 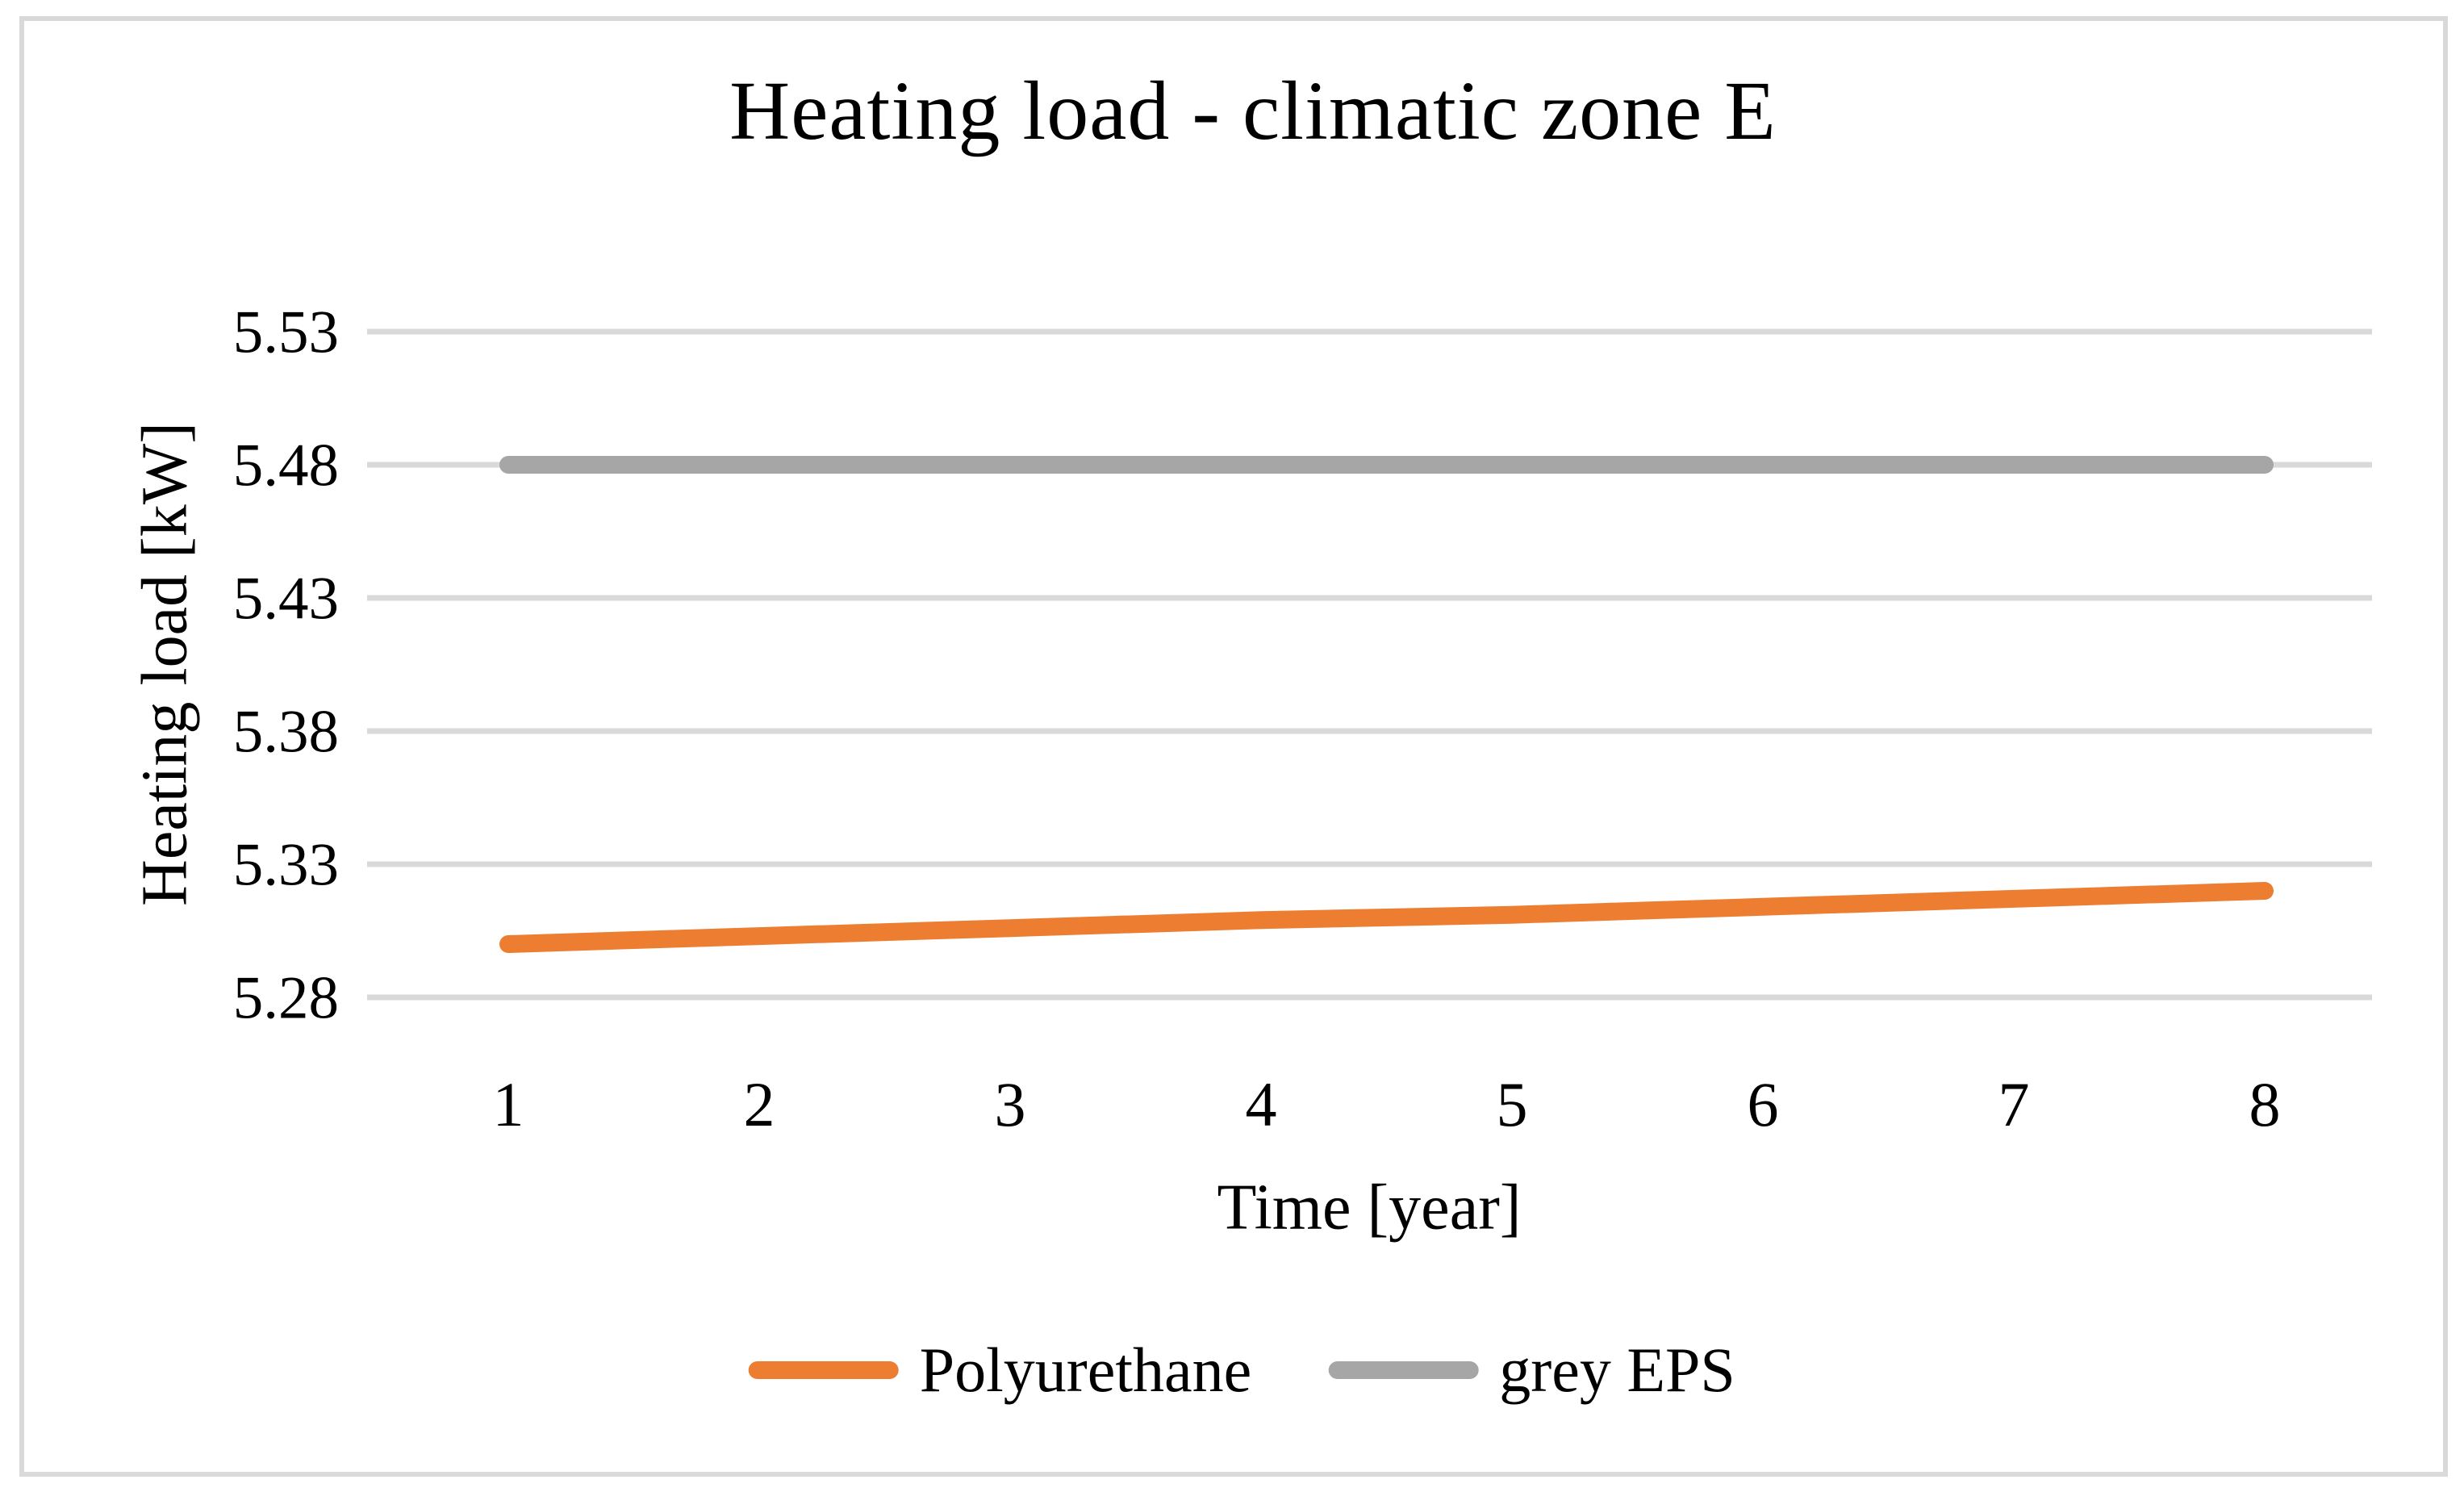 What do you see at coordinates (286, 998) in the screenshot?
I see `y-tick-label: 5.28` at bounding box center [286, 998].